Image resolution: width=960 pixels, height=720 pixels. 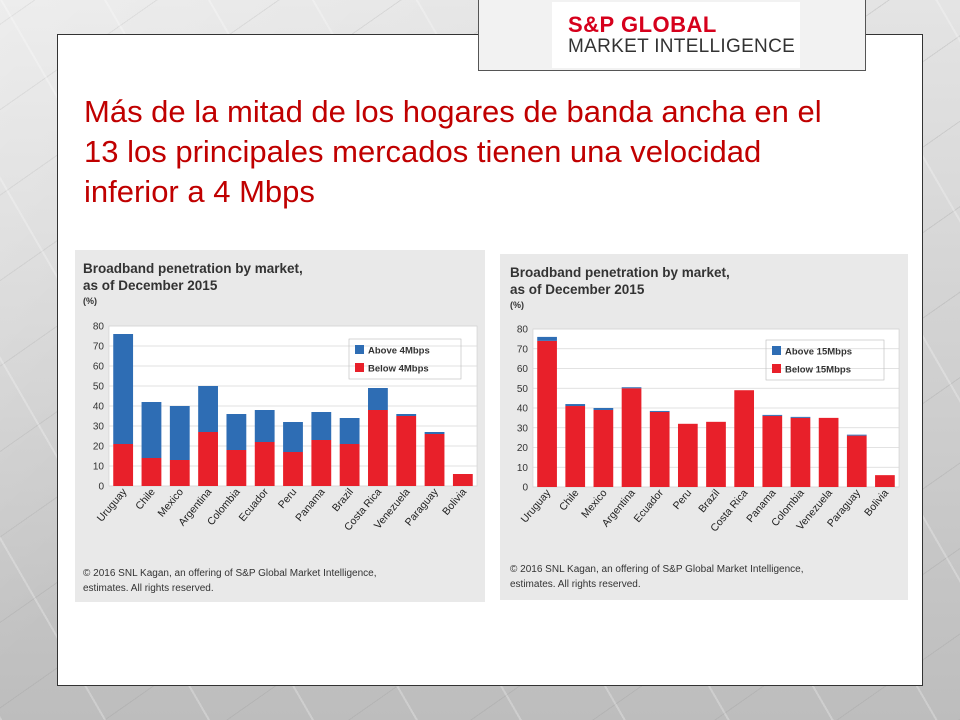 What do you see at coordinates (642, 24) in the screenshot?
I see `logo-line1: S&P GLOBAL` at bounding box center [642, 24].